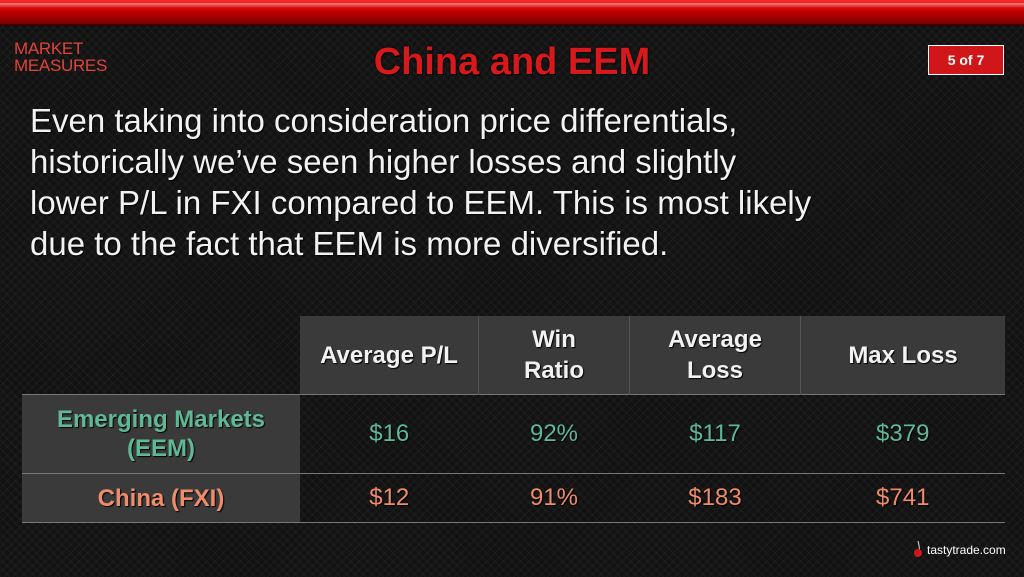 The image size is (1024, 577). I want to click on page-indicator-badge: 5 of 7, so click(966, 60).